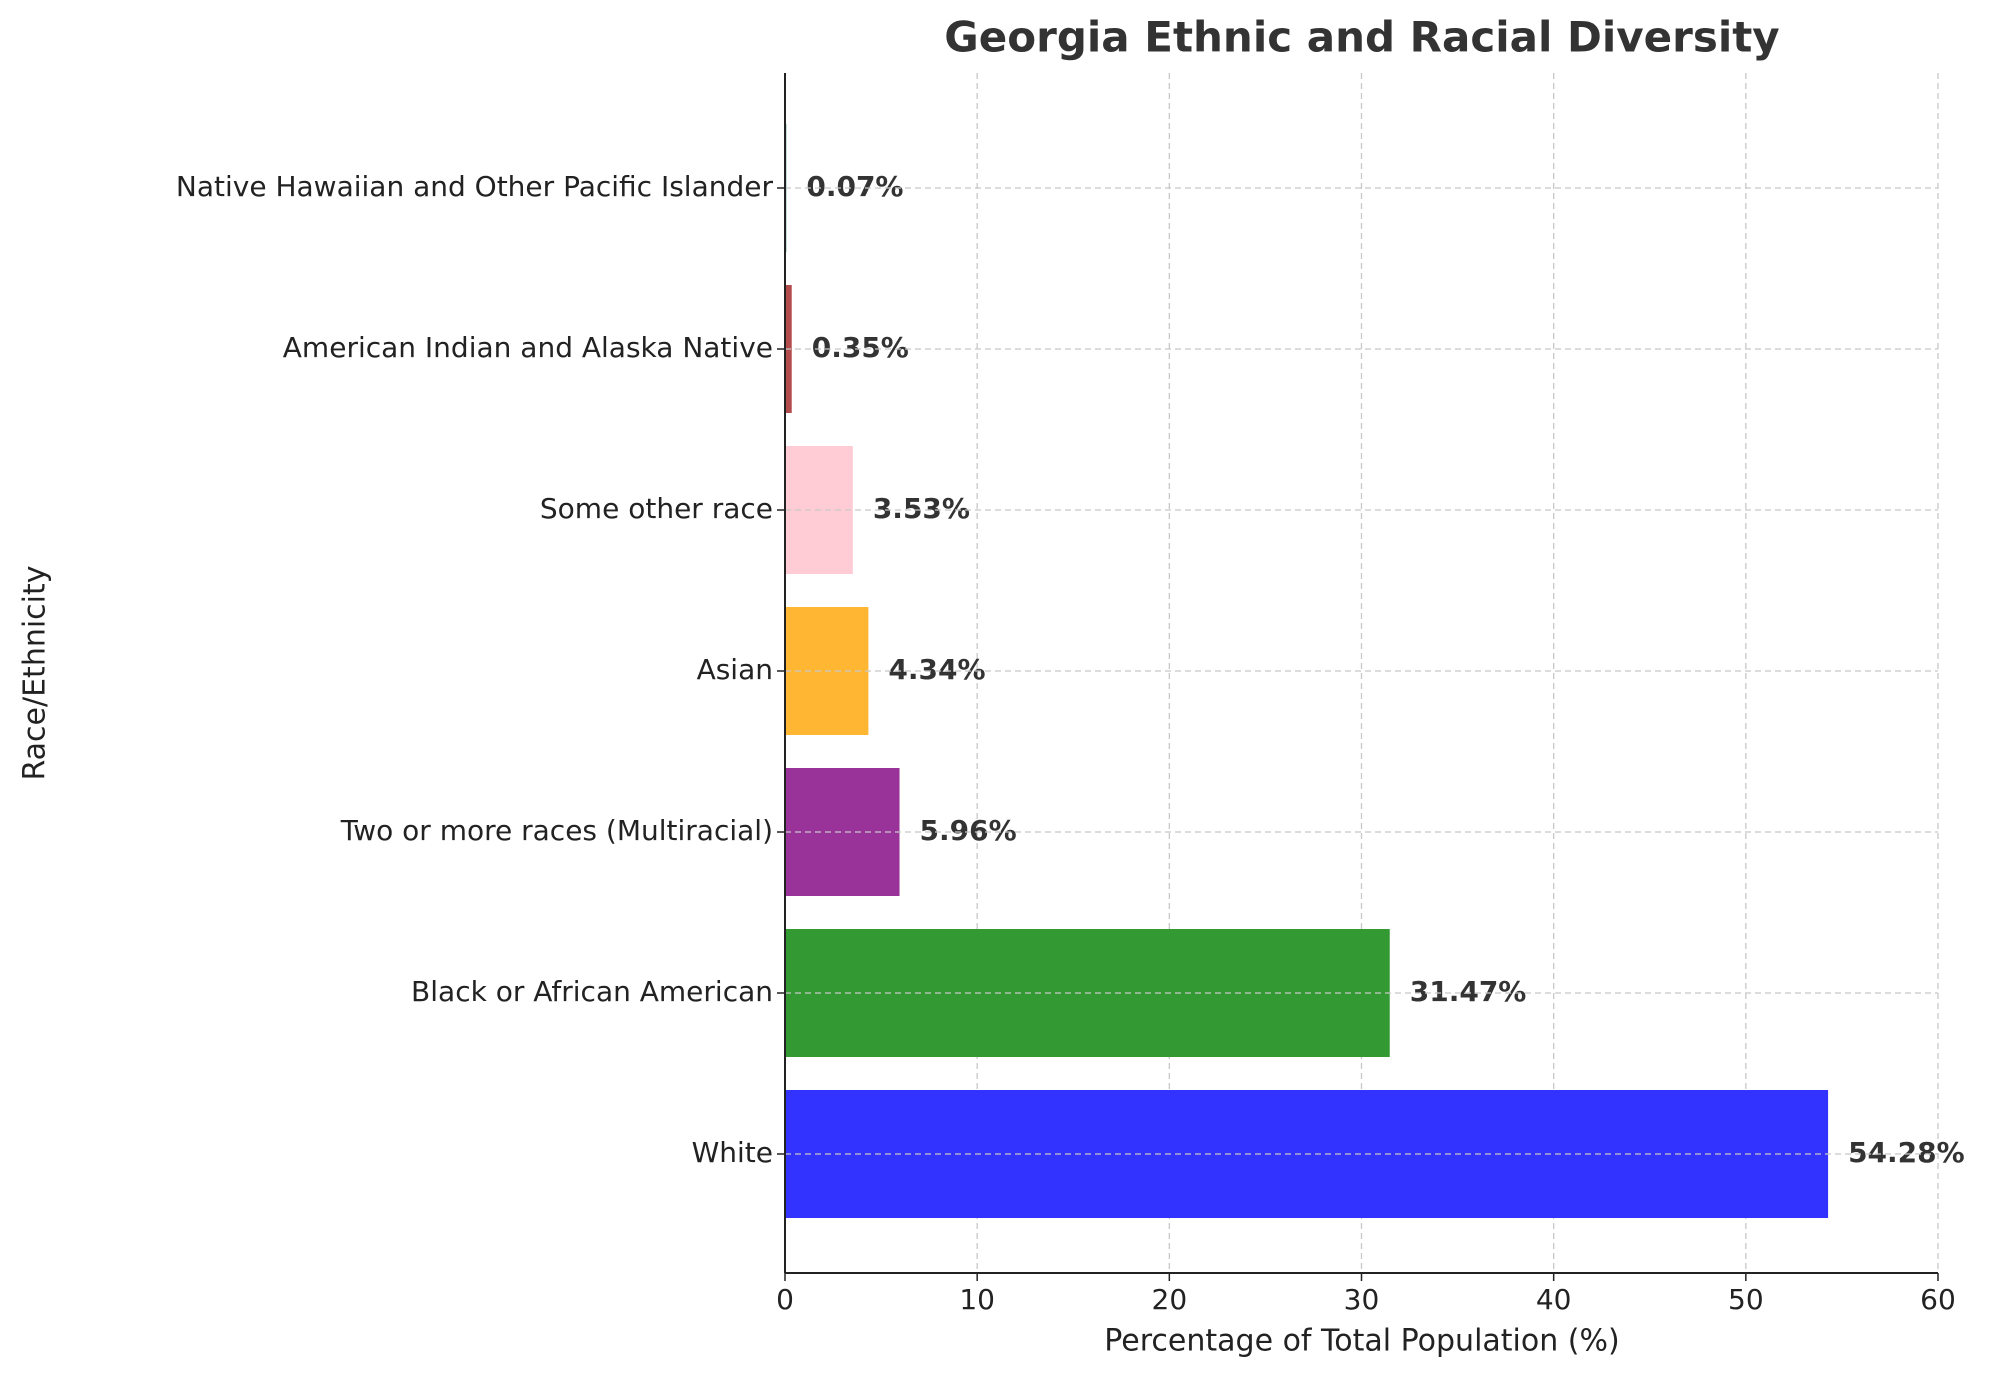 This screenshot has width=2006, height=1380. I want to click on y-tick-label: White, so click(732, 1152).